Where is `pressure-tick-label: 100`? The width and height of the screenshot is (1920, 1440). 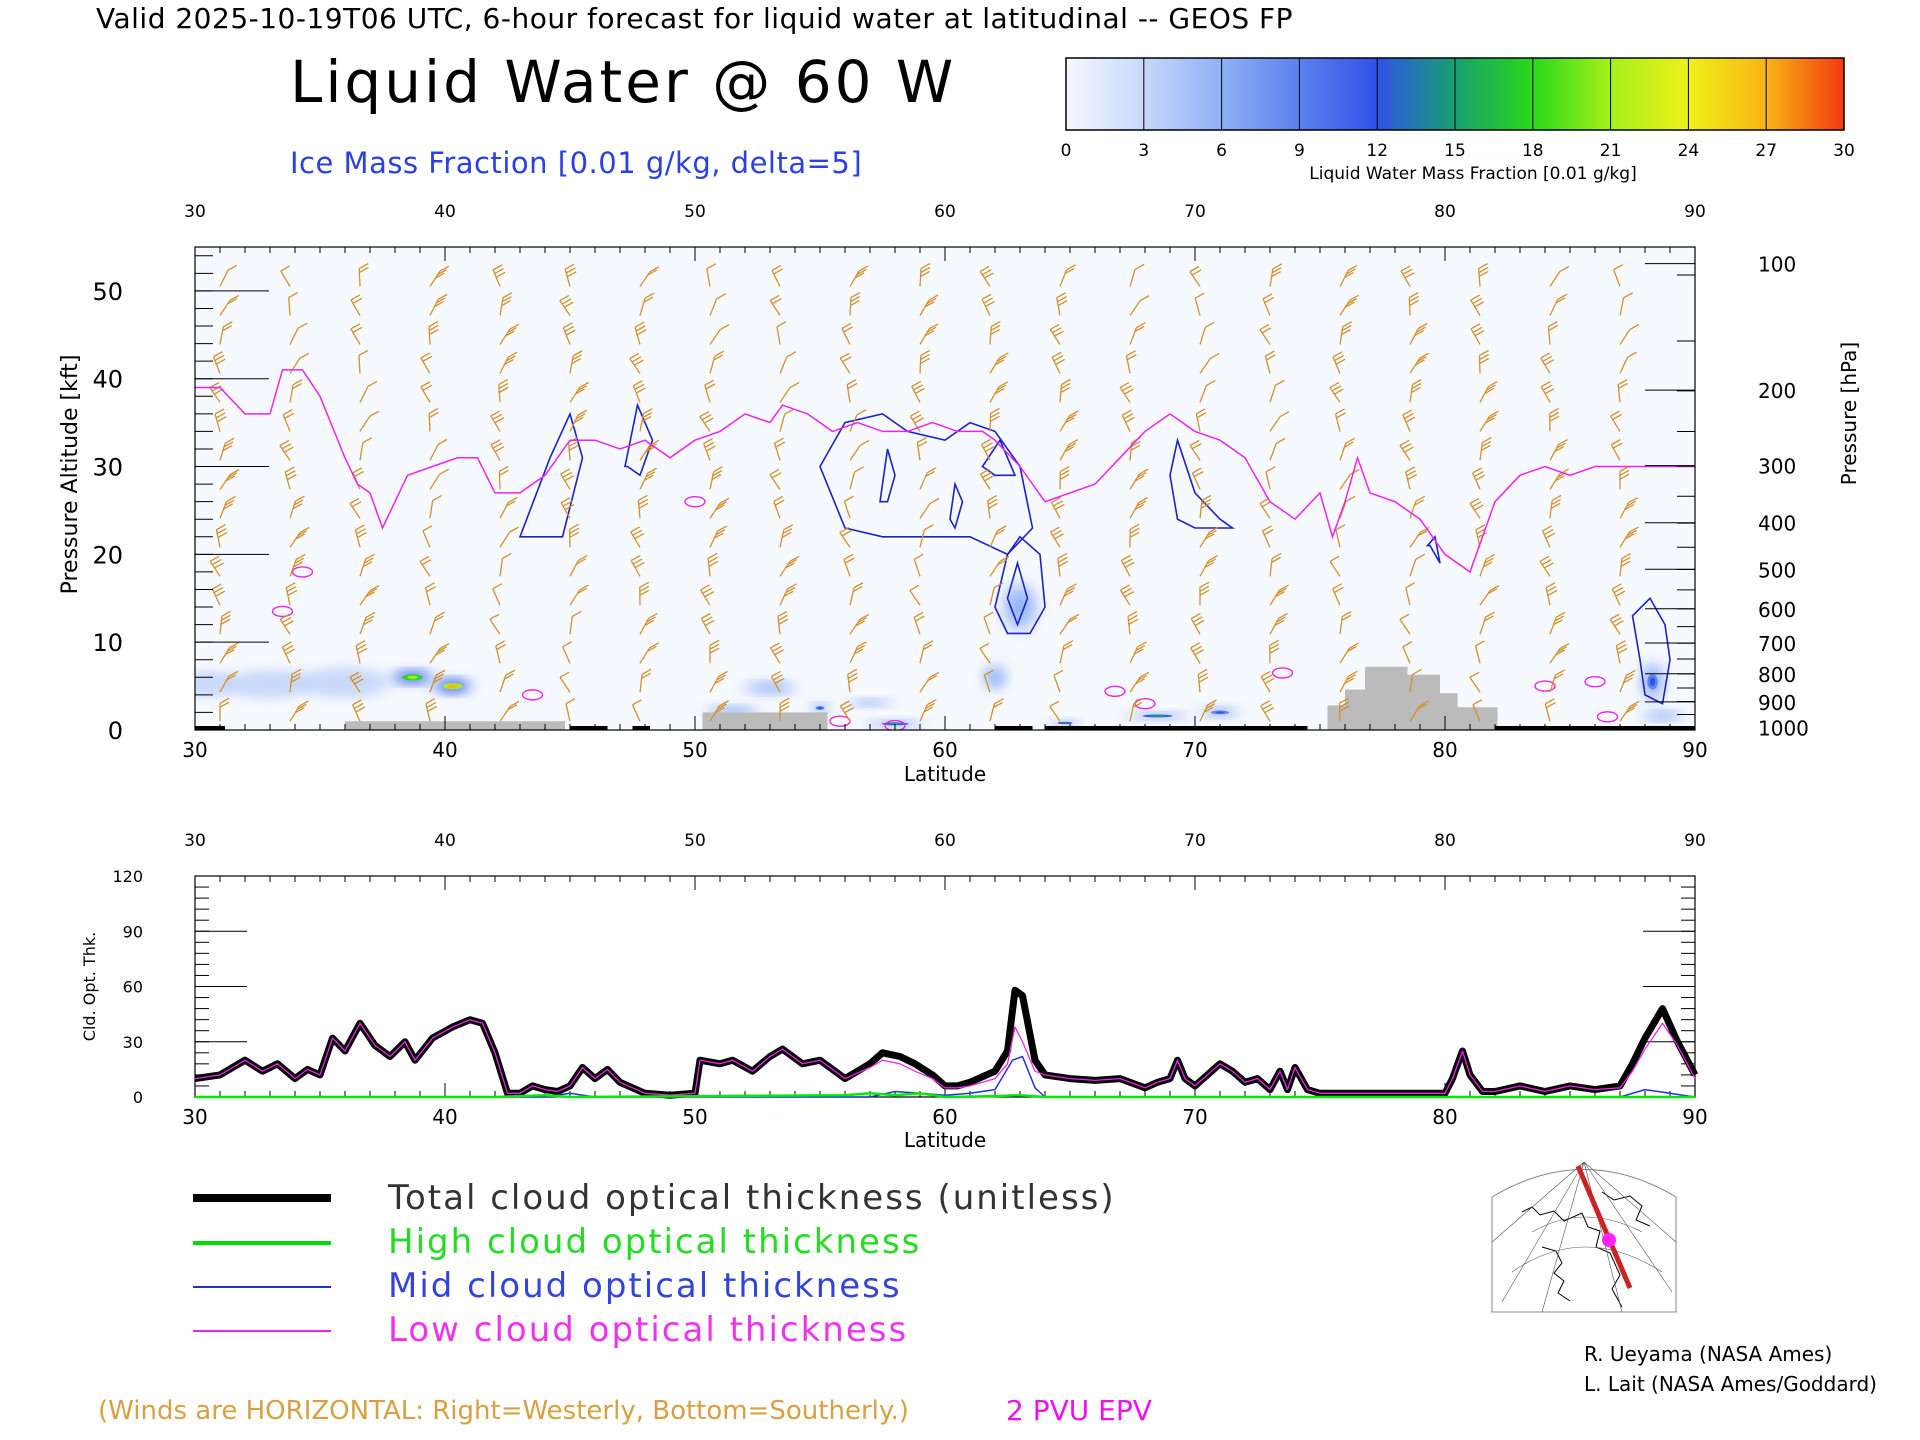
pressure-tick-label: 100 is located at coordinates (1777, 265).